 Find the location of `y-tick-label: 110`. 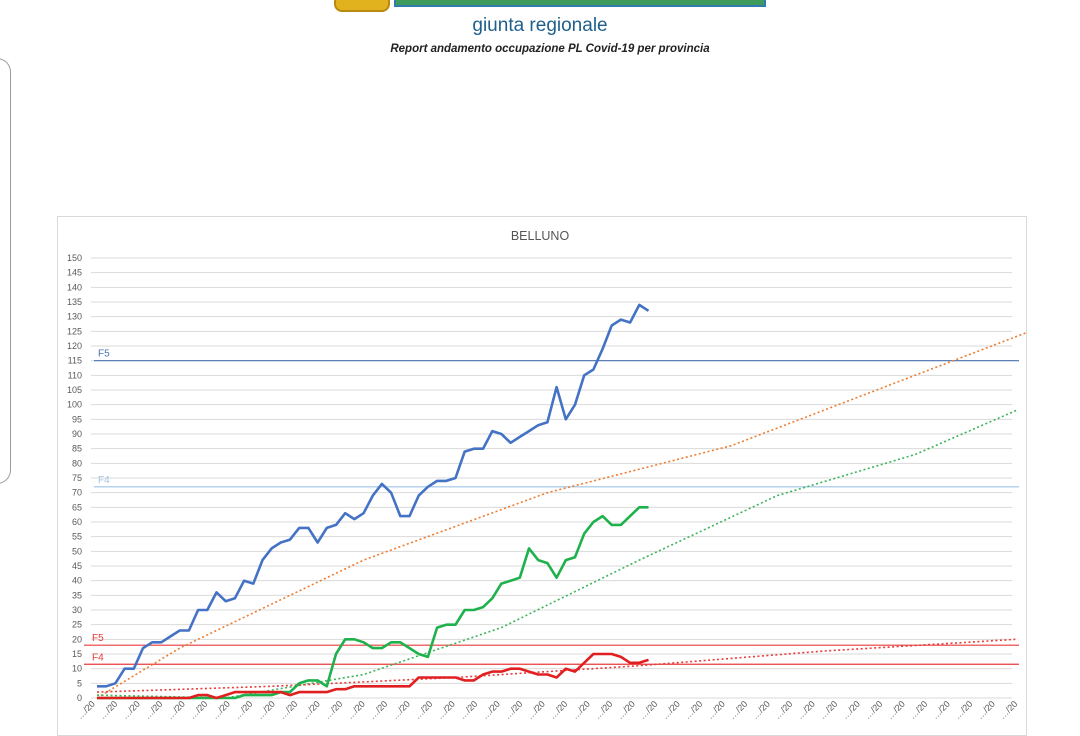

y-tick-label: 110 is located at coordinates (75, 375).